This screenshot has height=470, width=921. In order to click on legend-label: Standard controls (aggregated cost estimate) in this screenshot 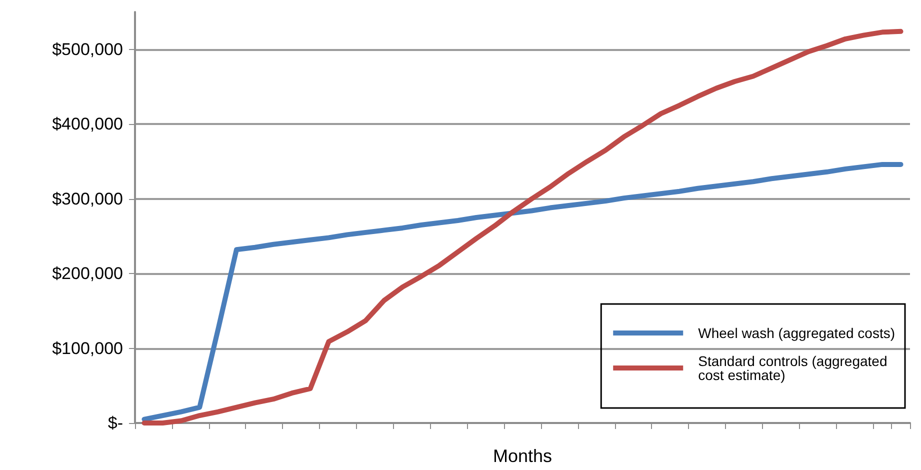, I will do `click(795, 368)`.